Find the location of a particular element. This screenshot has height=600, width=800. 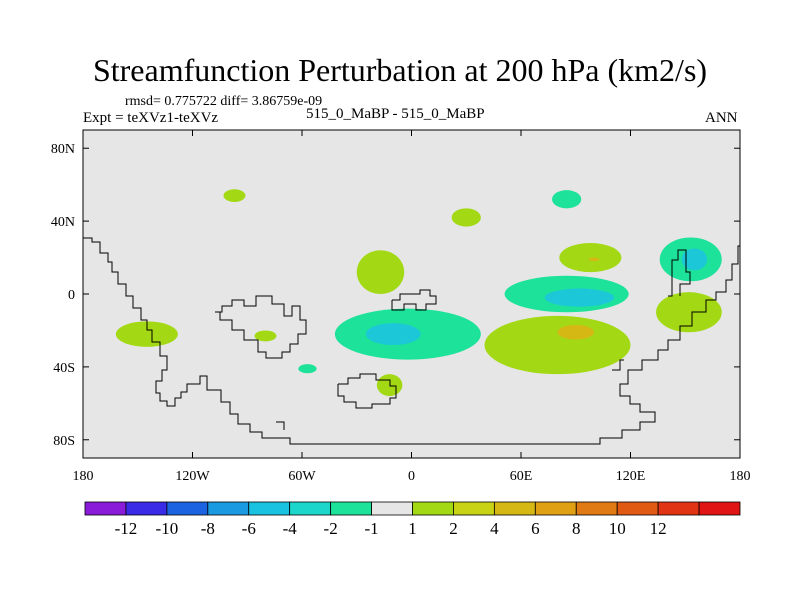

colorbar-label-7: 1 is located at coordinates (412, 528).